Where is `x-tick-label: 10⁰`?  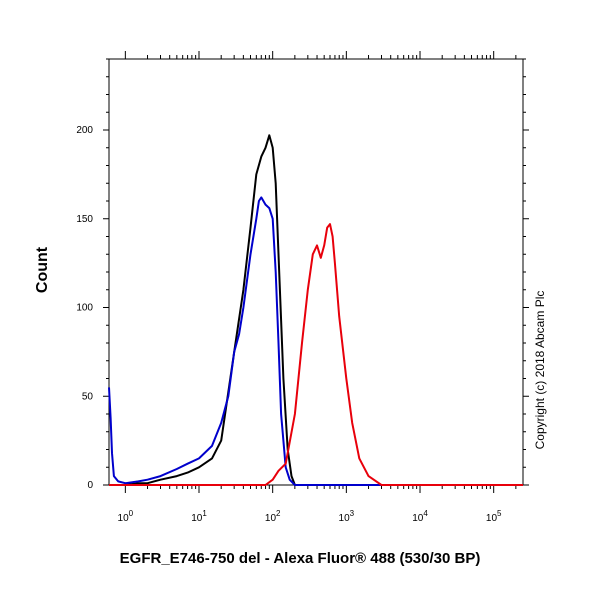 x-tick-label: 10⁰ is located at coordinates (126, 516).